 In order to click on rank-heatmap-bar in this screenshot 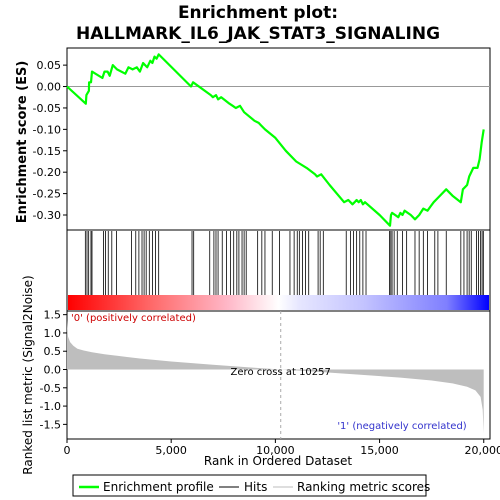, I will do `click(278, 302)`.